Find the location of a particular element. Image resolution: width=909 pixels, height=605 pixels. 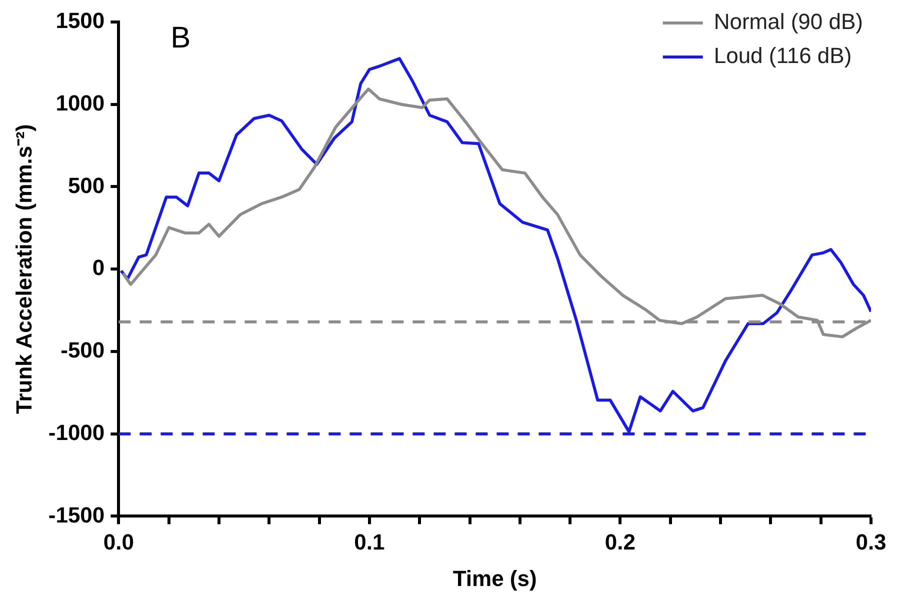

y-tick-label: 1000 is located at coordinates (80, 103).